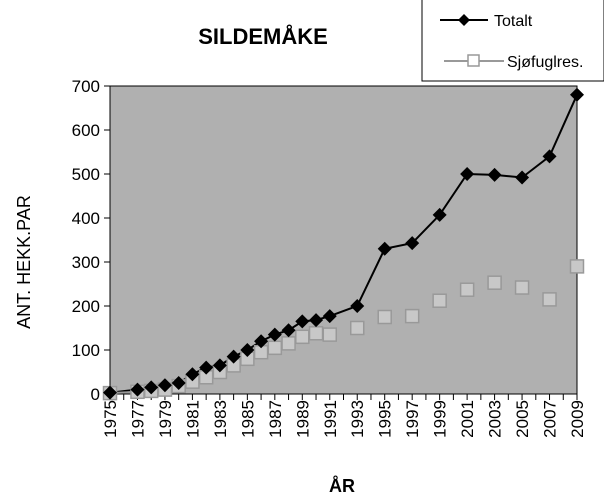  I want to click on x-tick-label: 2009, so click(577, 419).